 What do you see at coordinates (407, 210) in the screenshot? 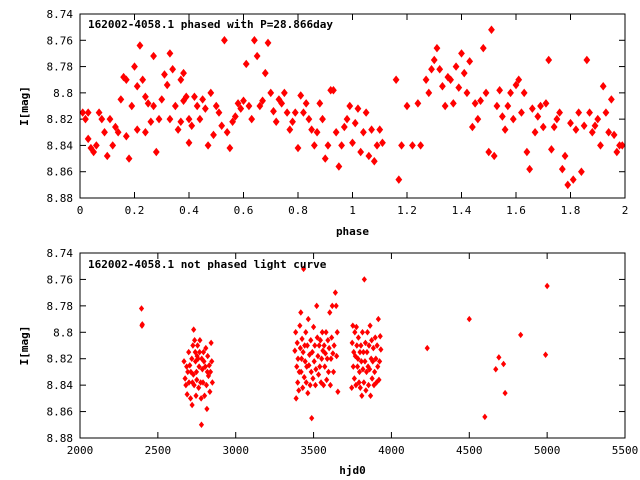
I see `x-tick-label: 1.2` at bounding box center [407, 210].